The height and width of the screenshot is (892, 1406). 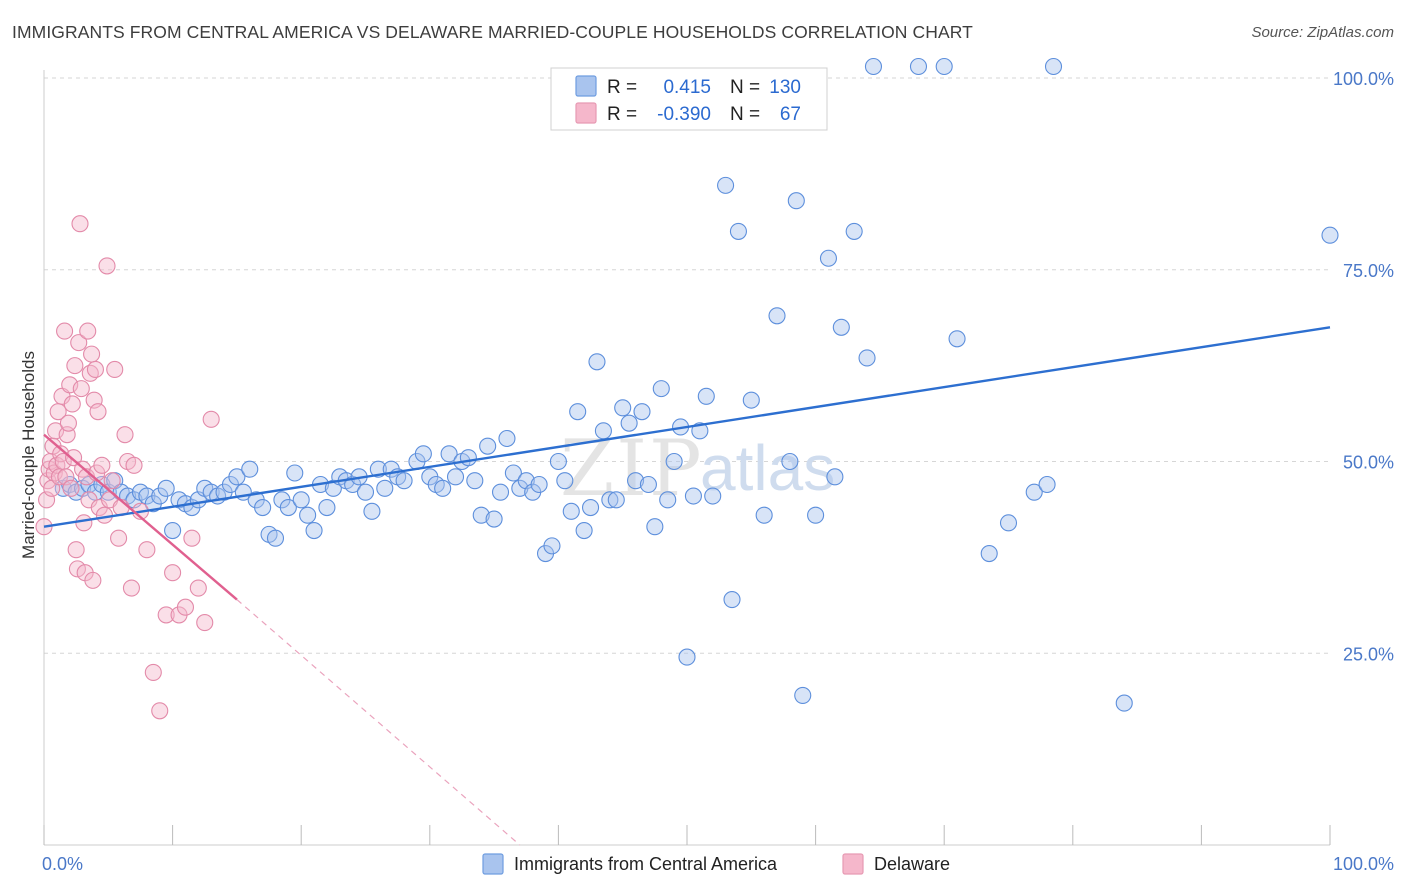 I want to click on legend-box, so click(x=689, y=99).